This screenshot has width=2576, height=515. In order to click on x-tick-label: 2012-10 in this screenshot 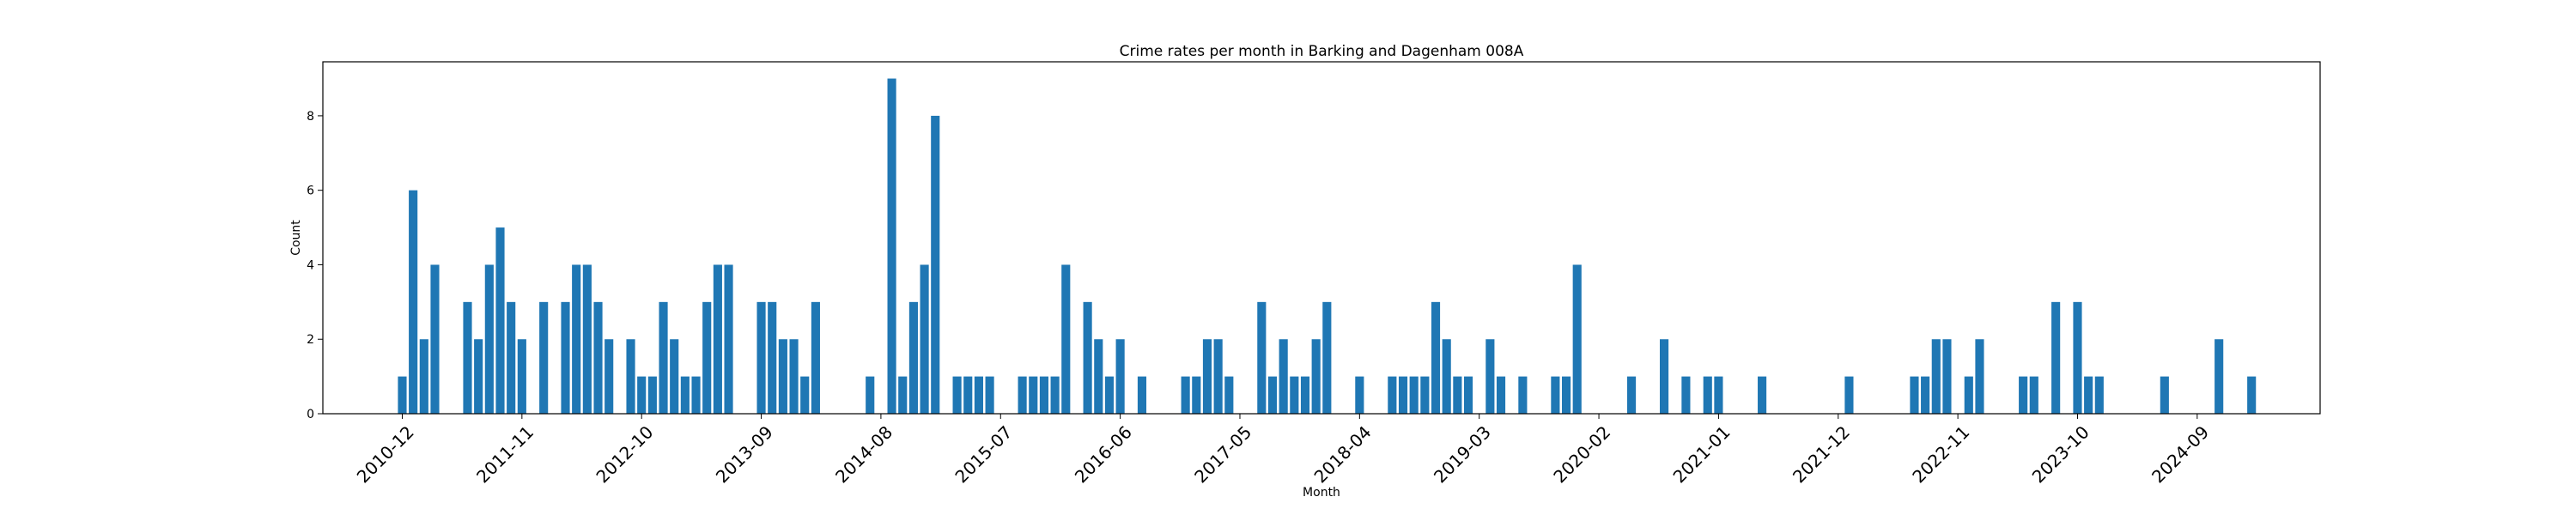, I will do `click(625, 454)`.